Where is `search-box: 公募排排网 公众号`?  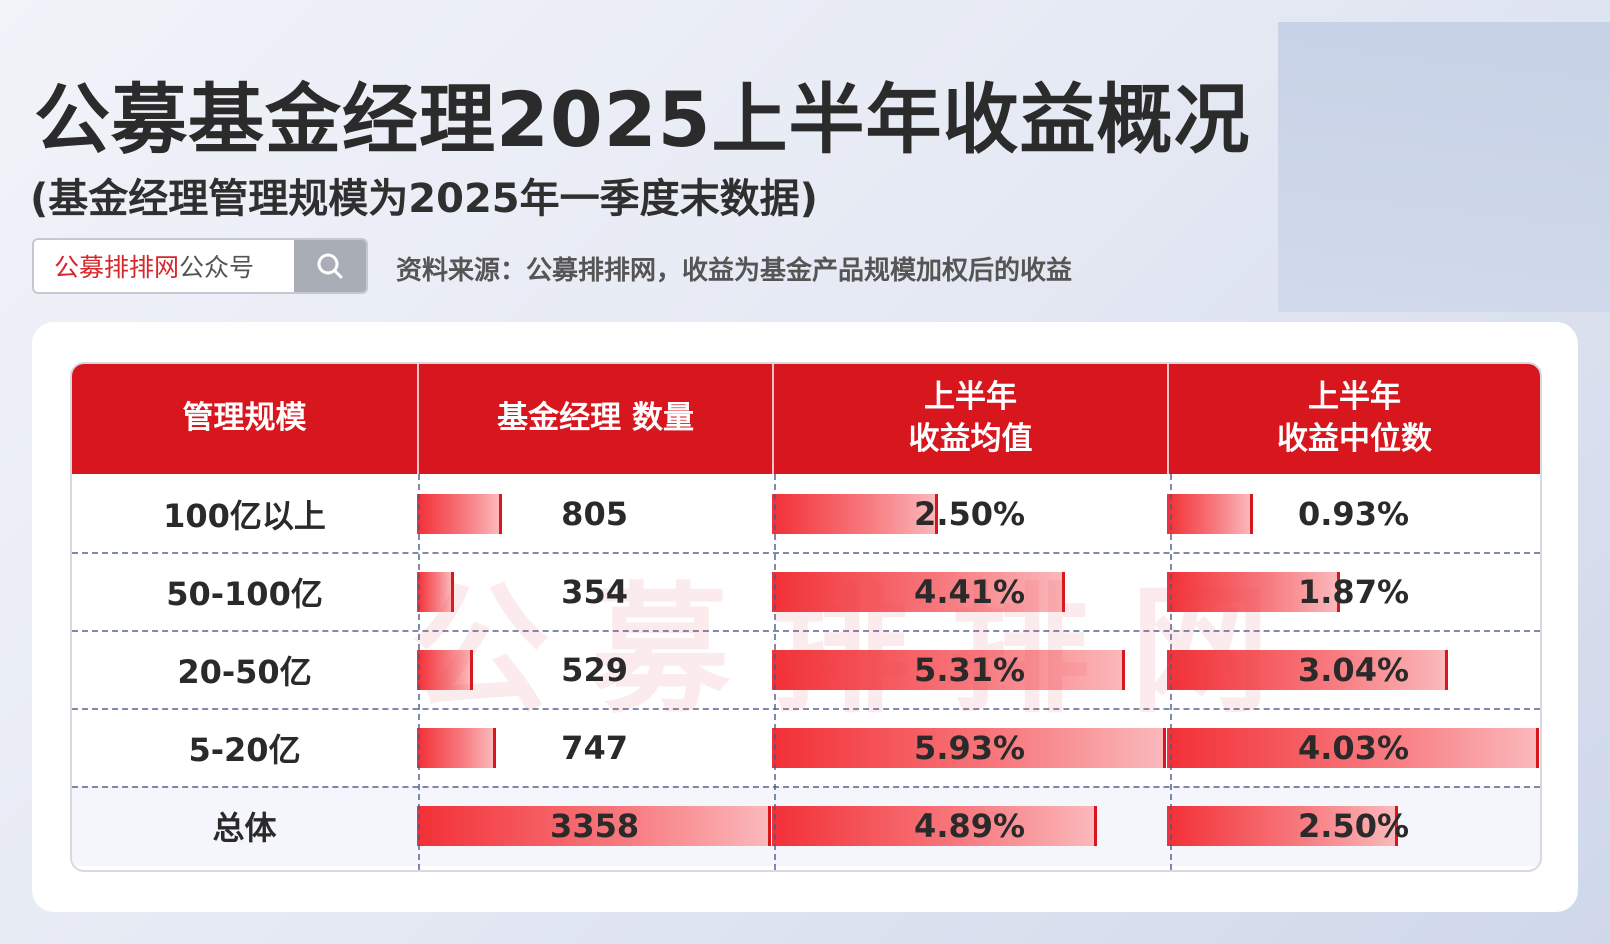 search-box: 公募排排网 公众号 is located at coordinates (200, 266).